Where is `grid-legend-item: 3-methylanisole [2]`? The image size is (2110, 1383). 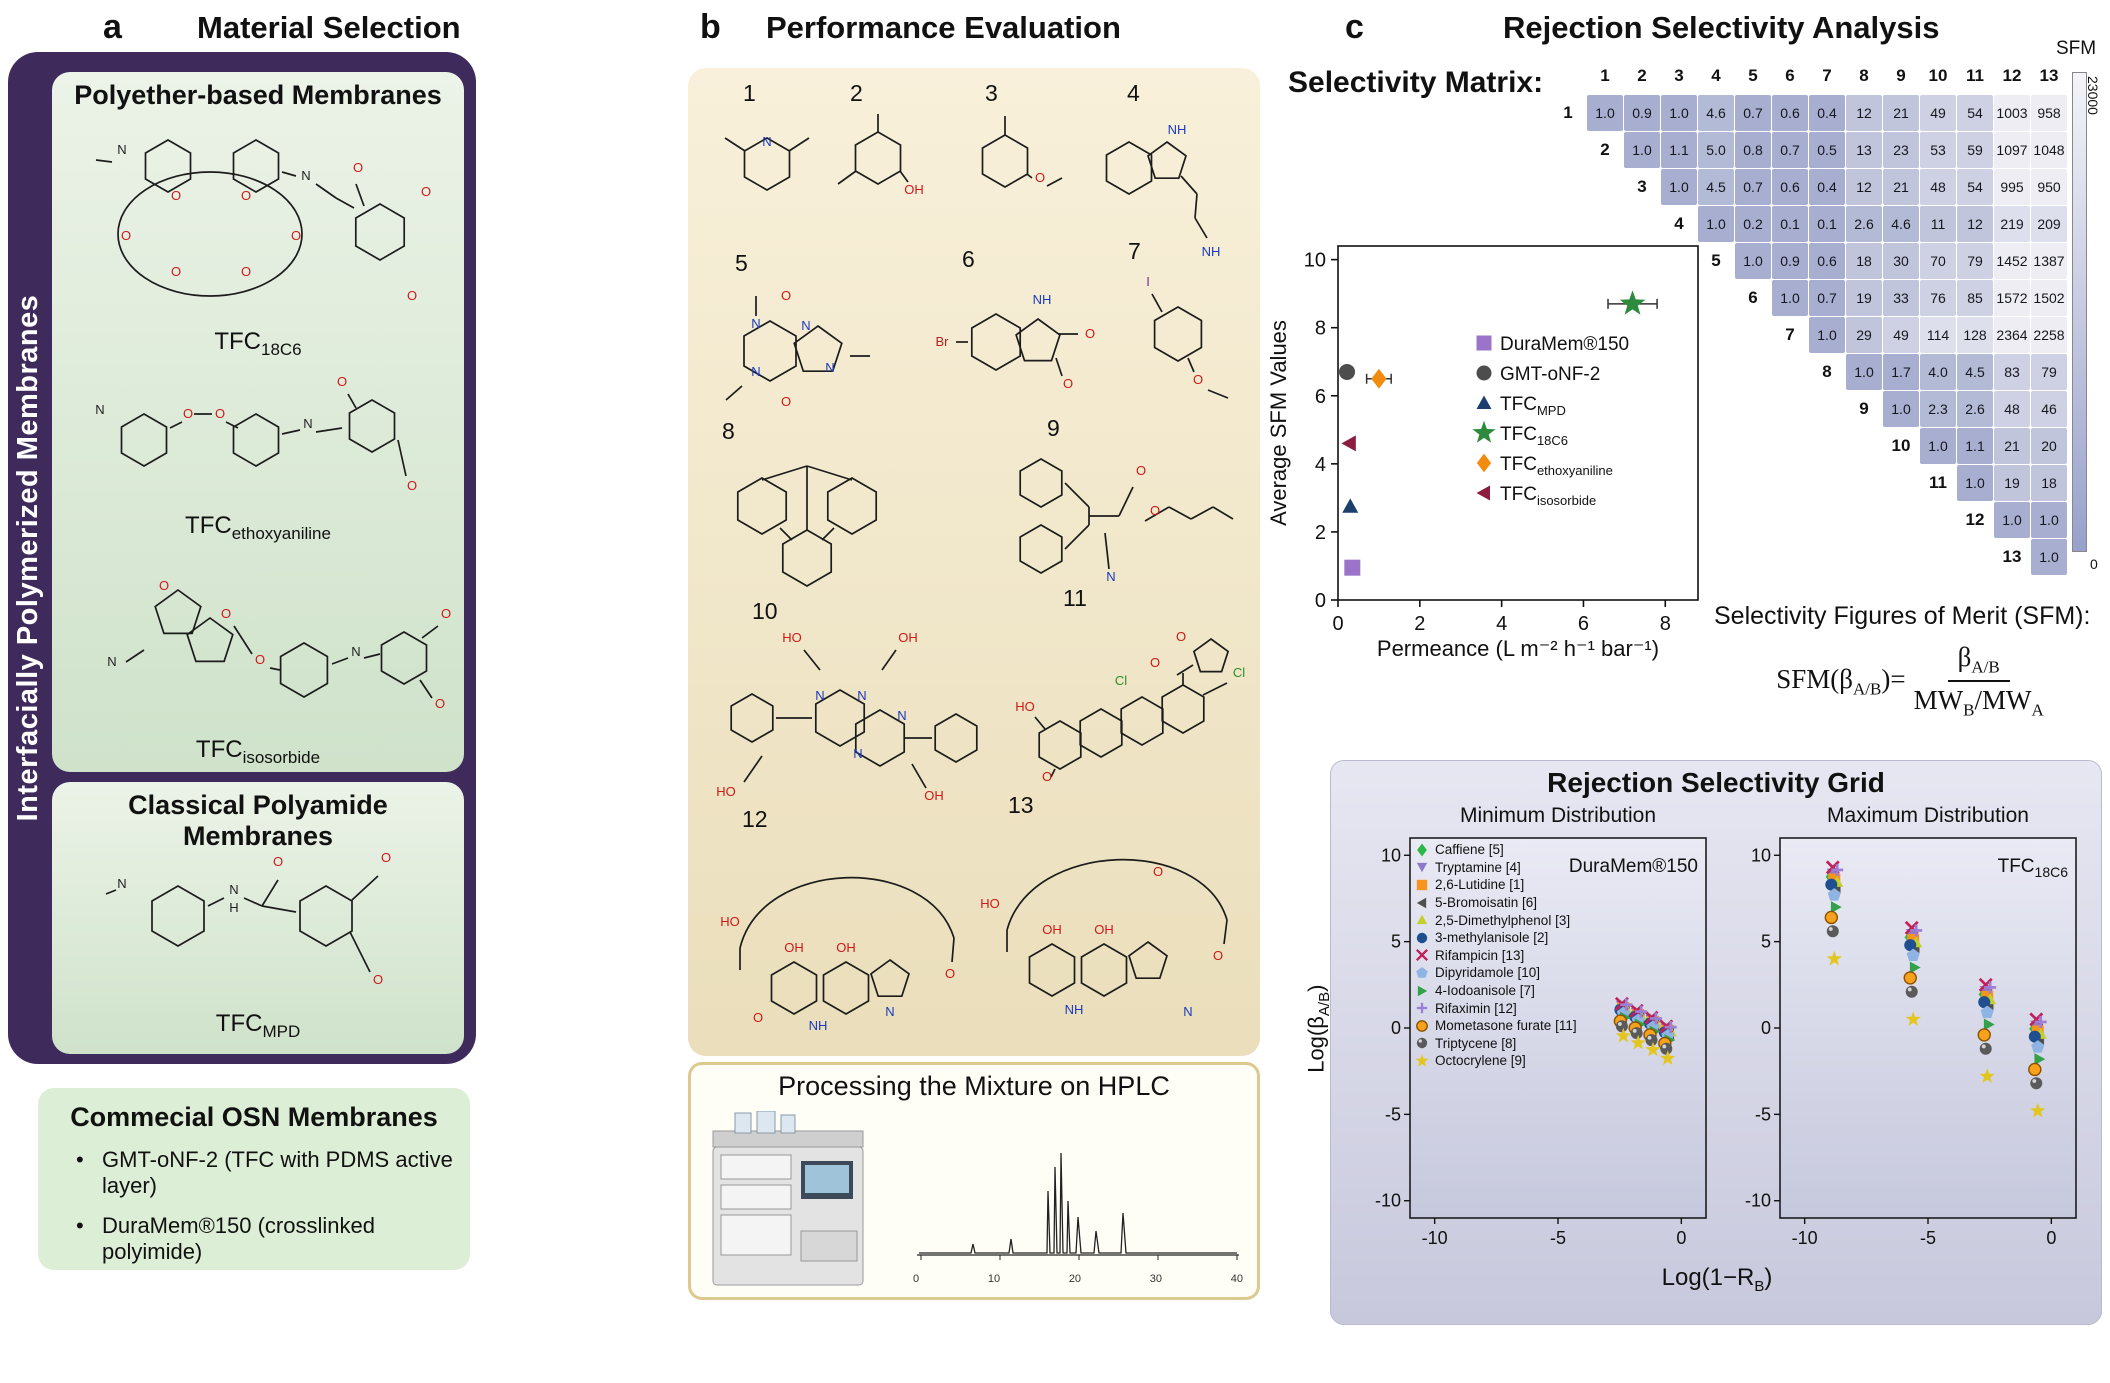
grid-legend-item: 3-methylanisole [2] is located at coordinates (1531, 938).